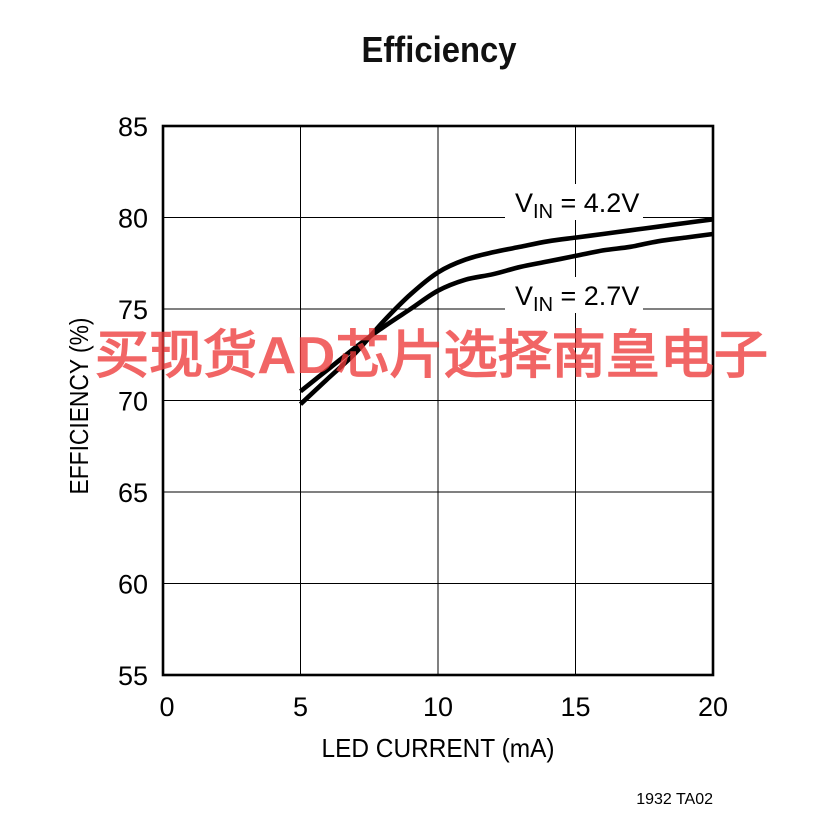 This screenshot has width=835, height=827. What do you see at coordinates (166, 707) in the screenshot?
I see `x-tick-label: 0` at bounding box center [166, 707].